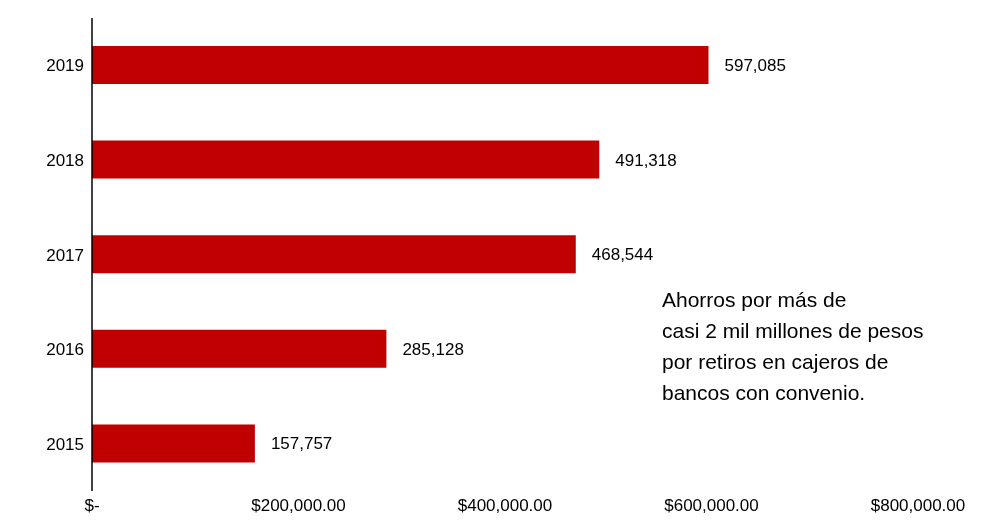 The width and height of the screenshot is (1001, 525). Describe the element at coordinates (793, 346) in the screenshot. I see `annotation: Ahorros por más de casi 2 mil millones de pesos por retiros en cajeros de bancos con convenio.` at that location.